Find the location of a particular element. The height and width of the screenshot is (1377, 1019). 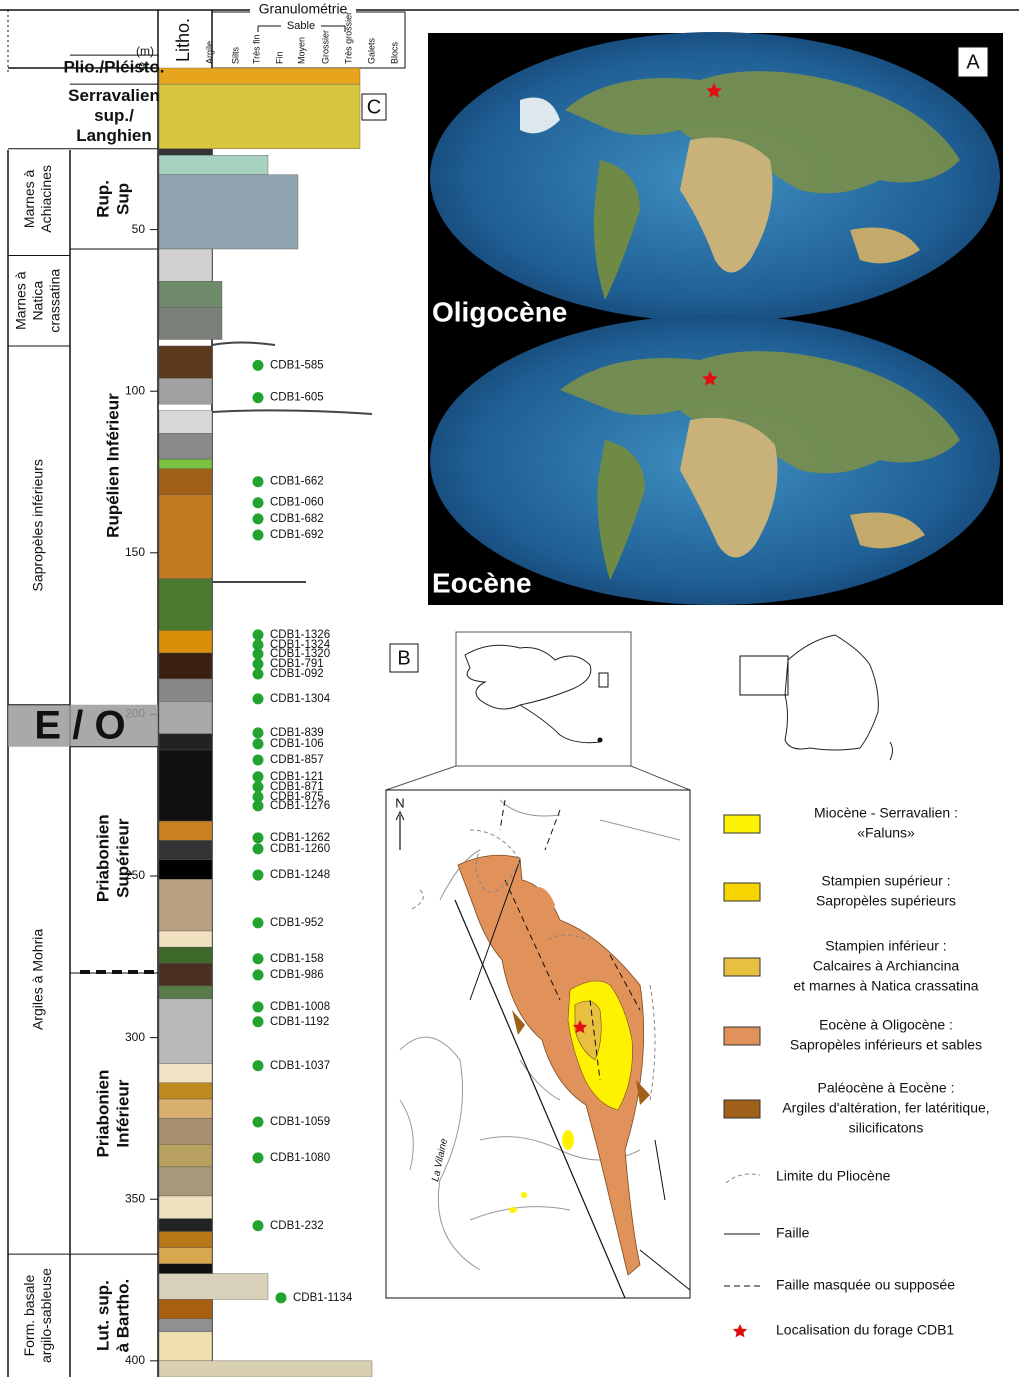

stage-label: Rupélien Inférieur is located at coordinates (112, 465).